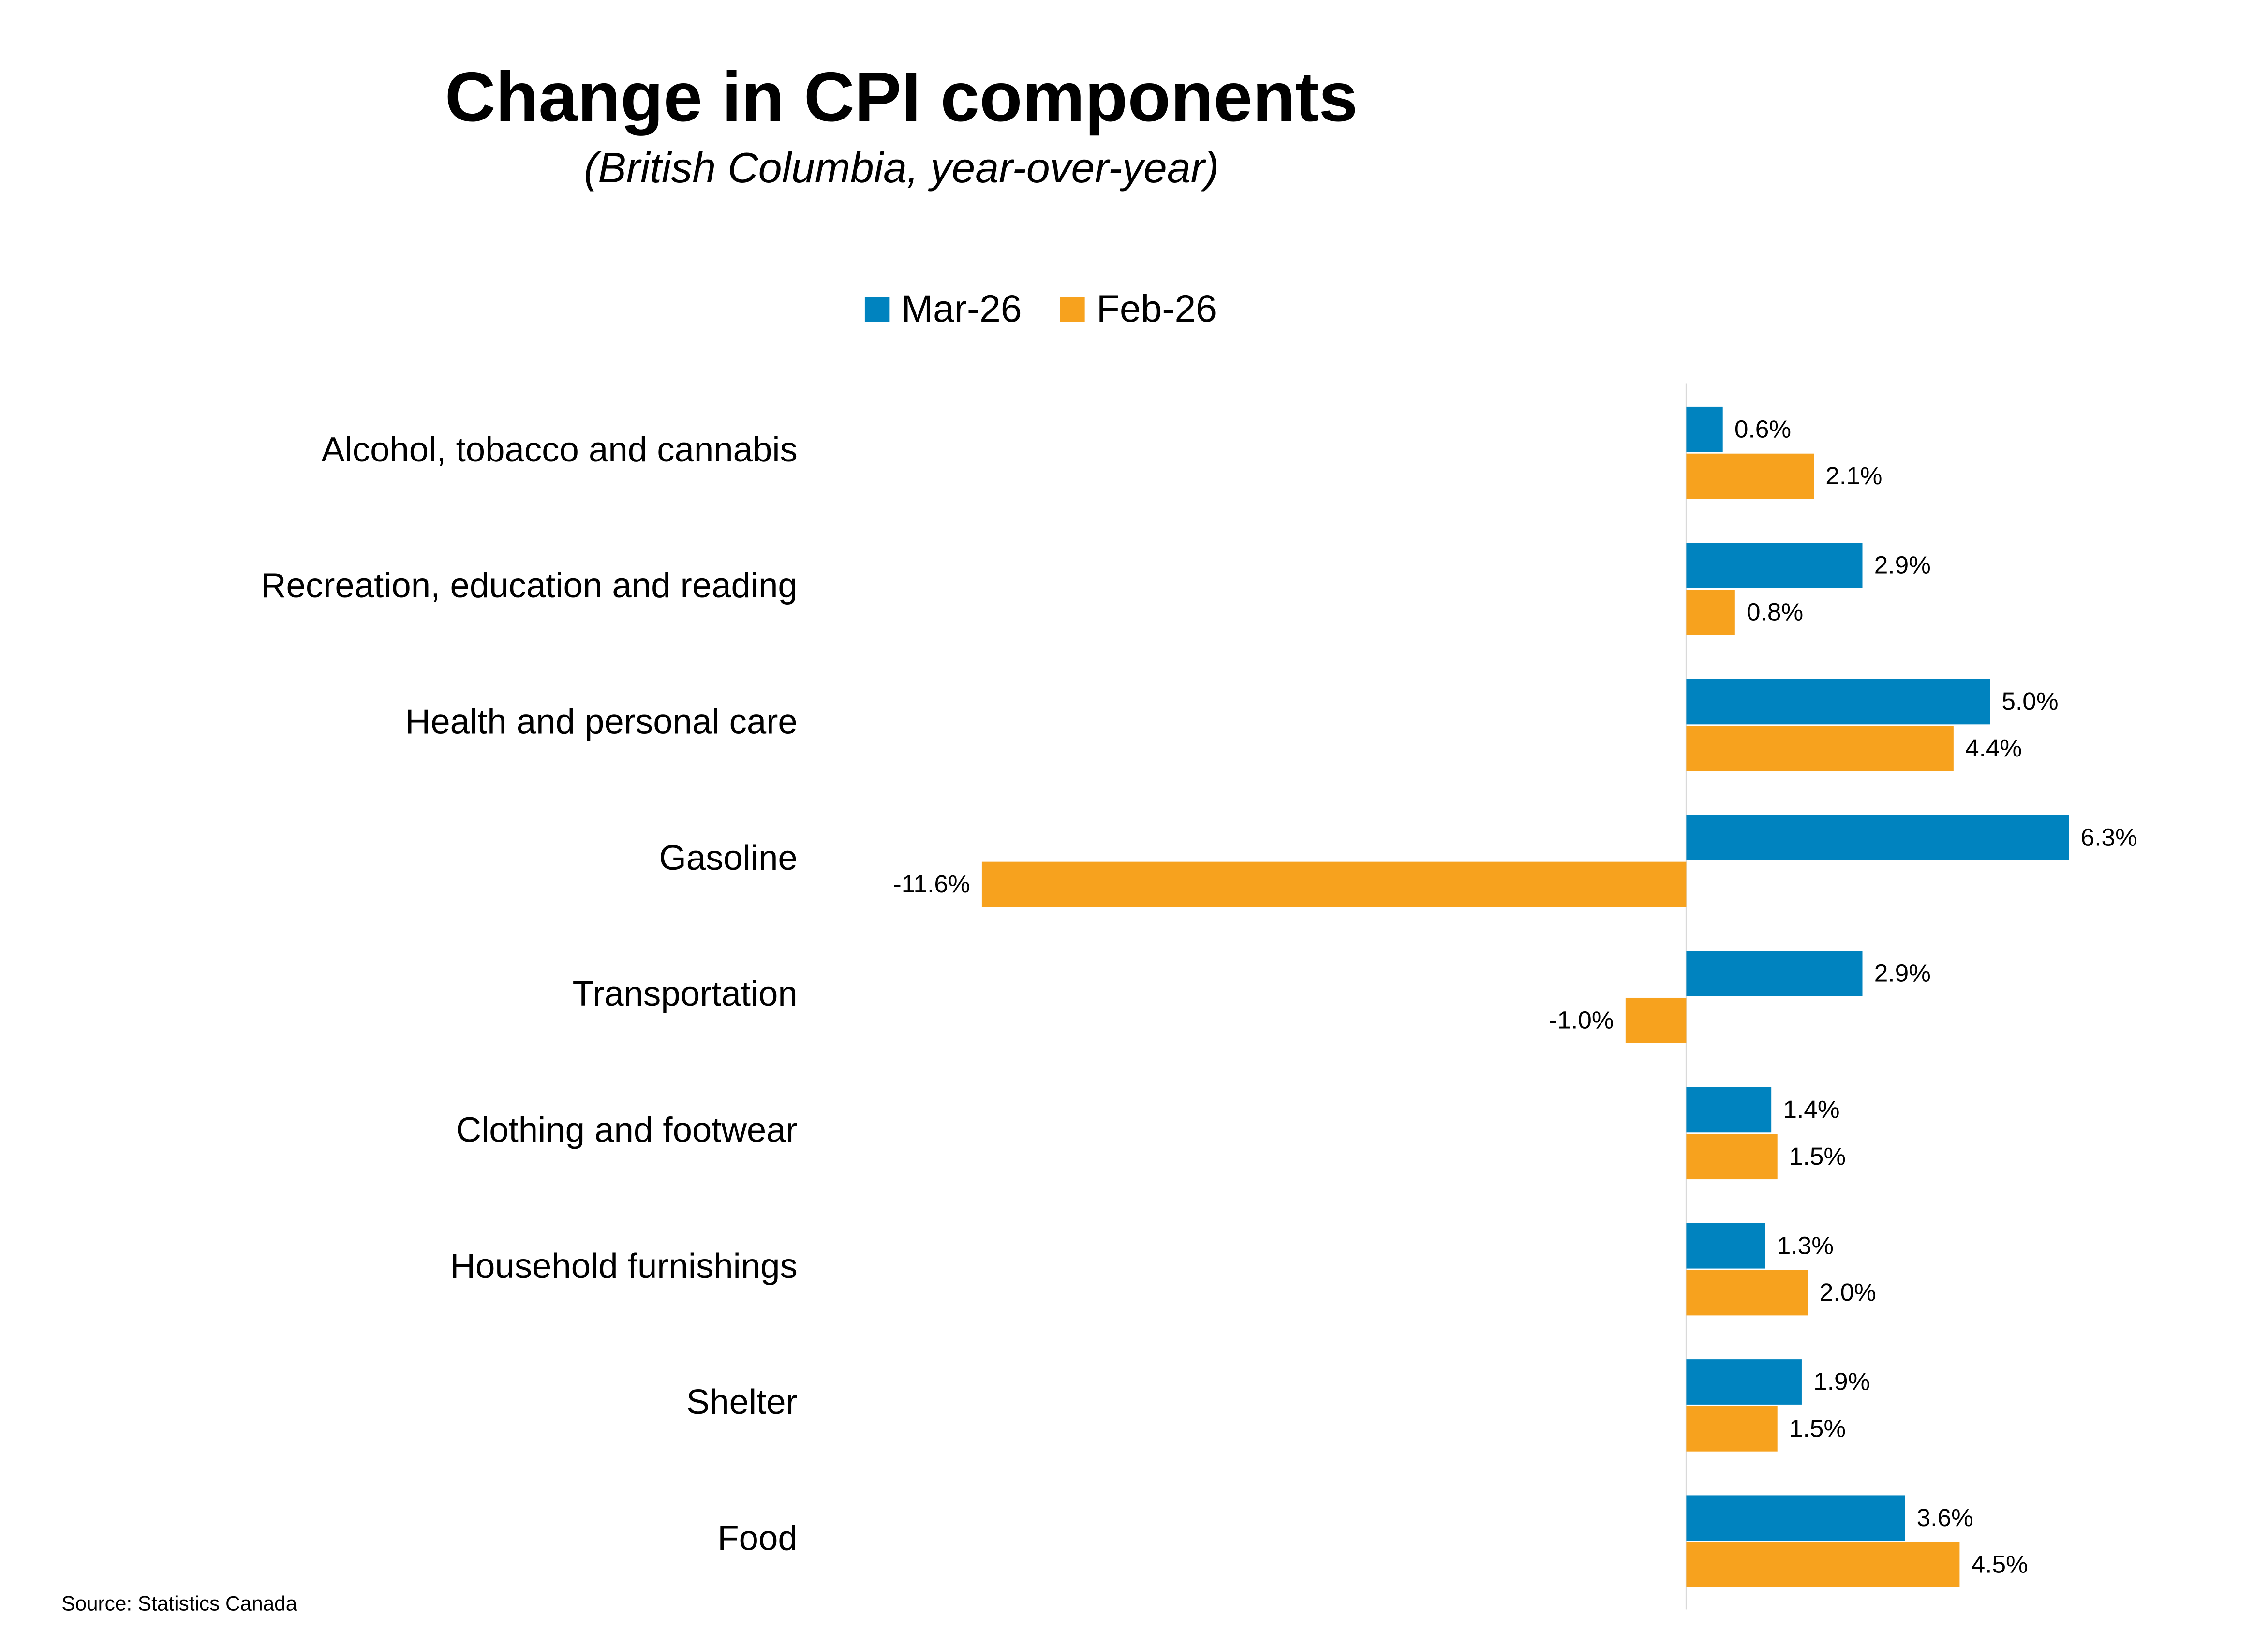 The height and width of the screenshot is (1646, 2268). I want to click on category-label: Recreation, education and reading, so click(530, 586).